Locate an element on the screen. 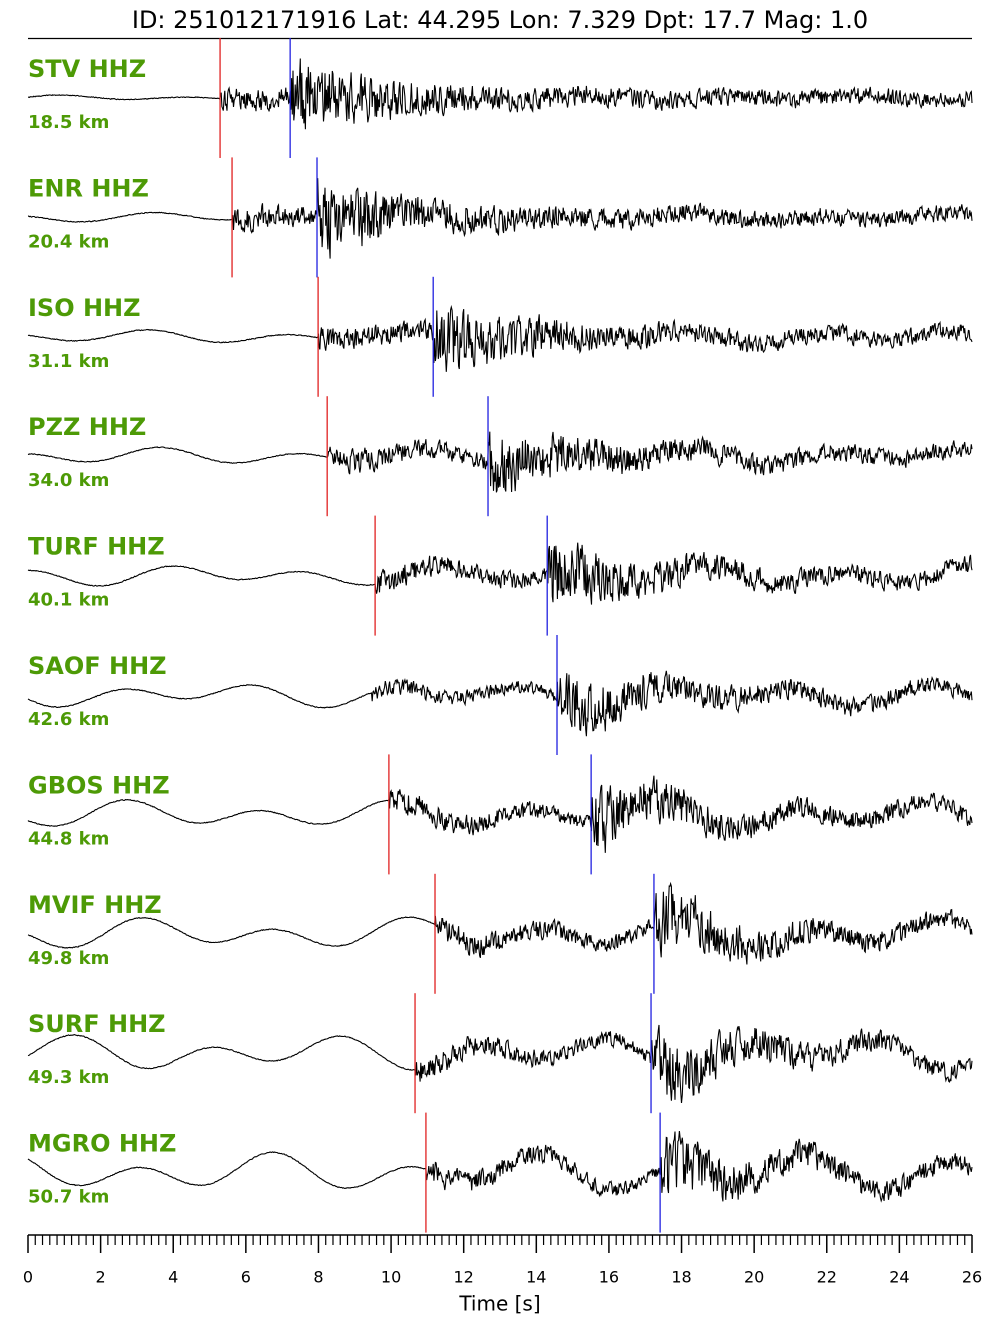 This screenshot has height=1333, width=1000. x-tick-label: 12 is located at coordinates (464, 1277).